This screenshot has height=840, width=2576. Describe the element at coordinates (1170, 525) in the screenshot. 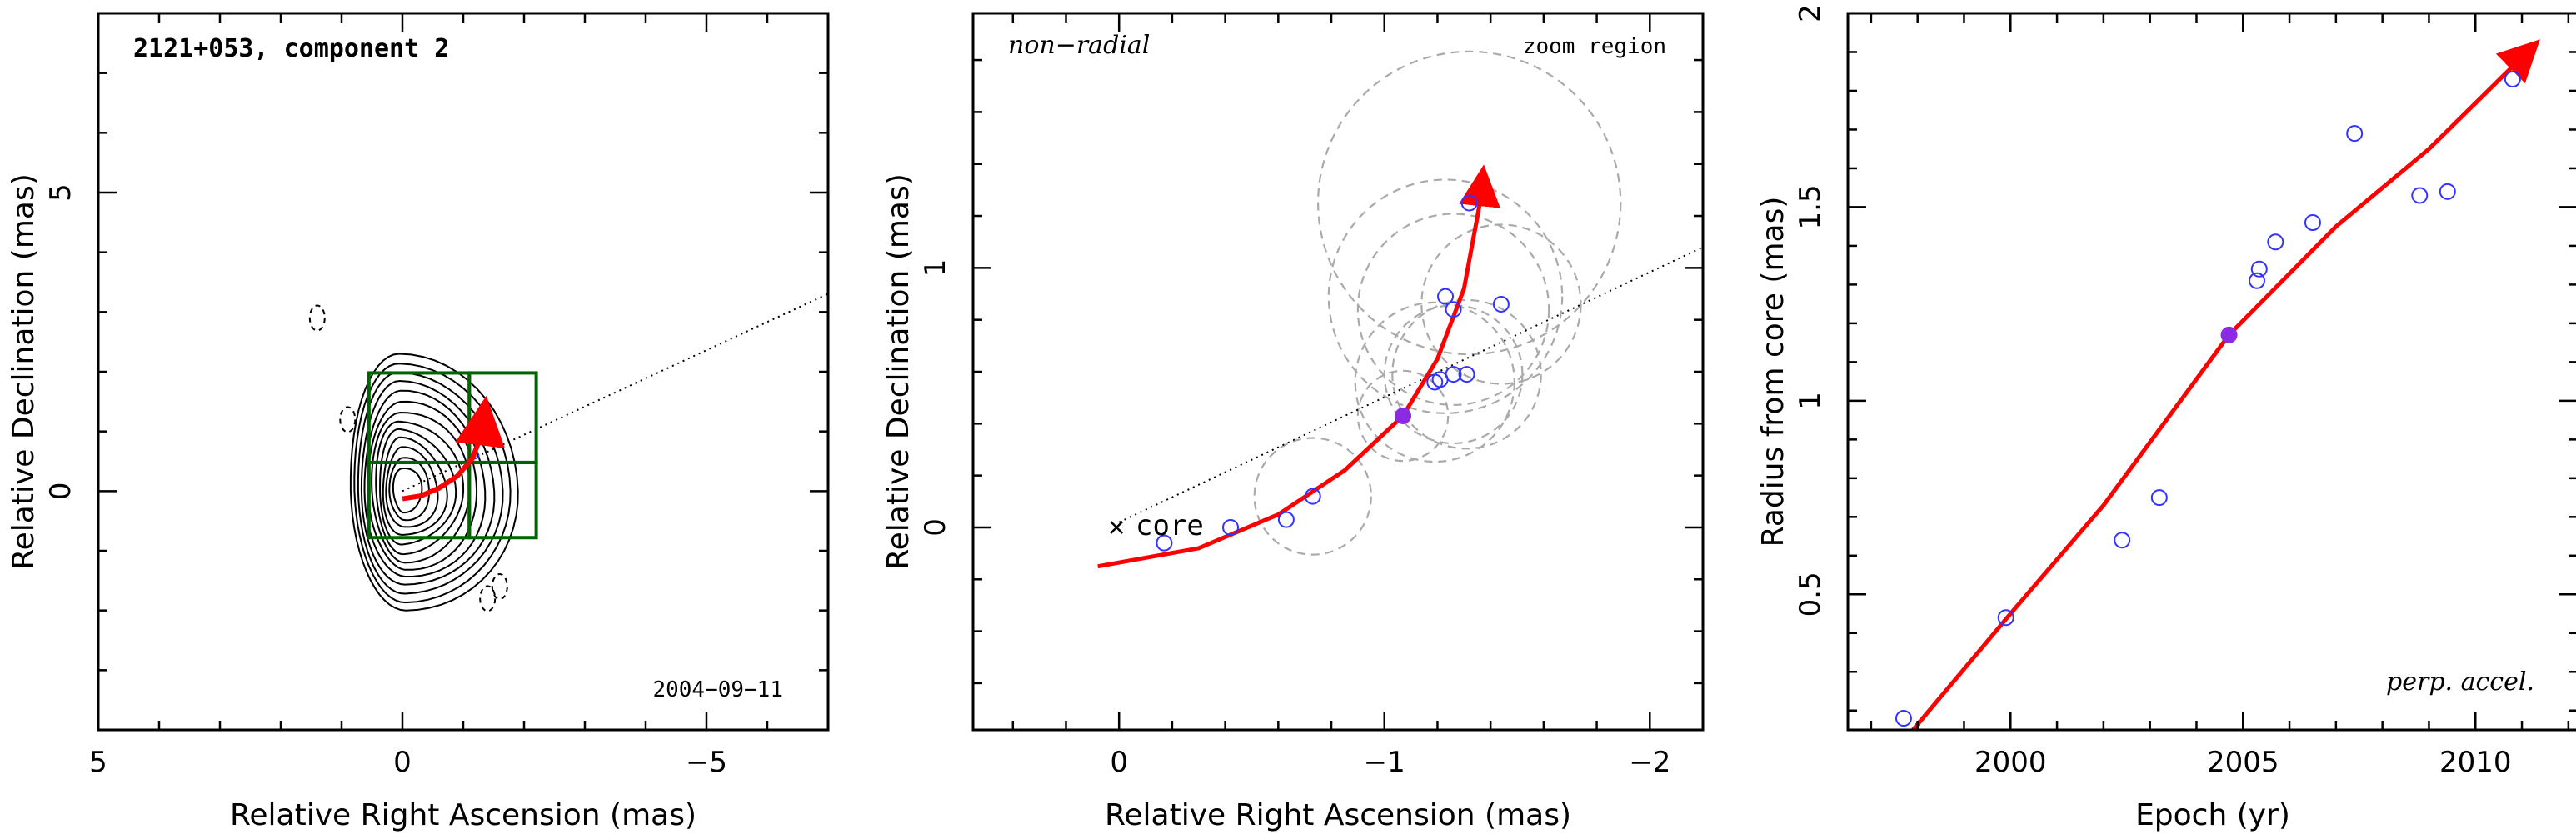

I see `panel-2-core-label: core` at that location.